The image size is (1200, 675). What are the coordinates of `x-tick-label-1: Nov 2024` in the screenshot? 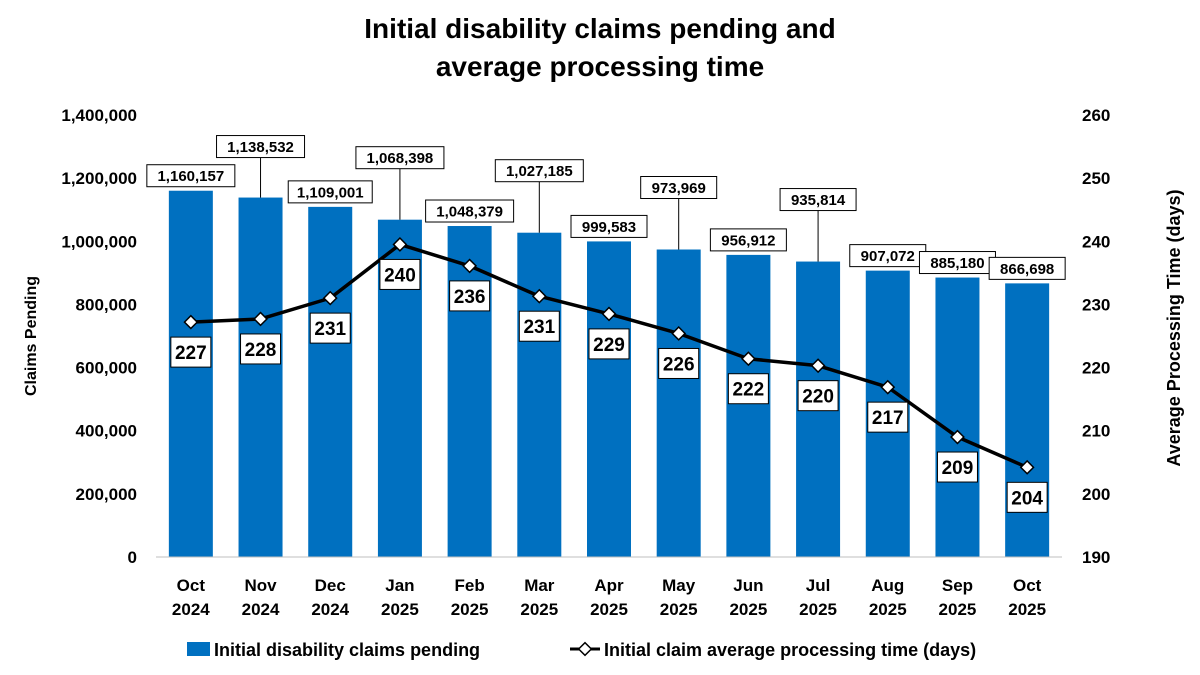 It's located at (261, 597).